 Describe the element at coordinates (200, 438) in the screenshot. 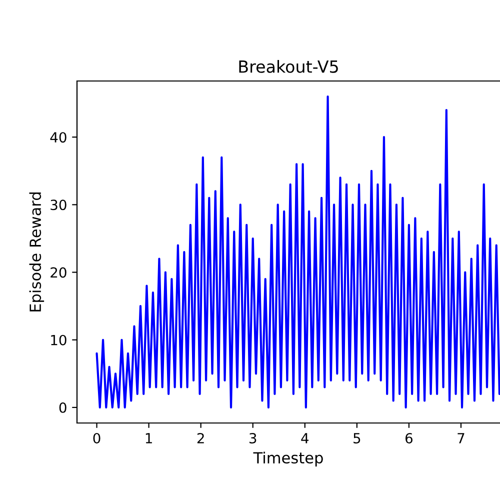

I see `x-tick-label: 2` at that location.